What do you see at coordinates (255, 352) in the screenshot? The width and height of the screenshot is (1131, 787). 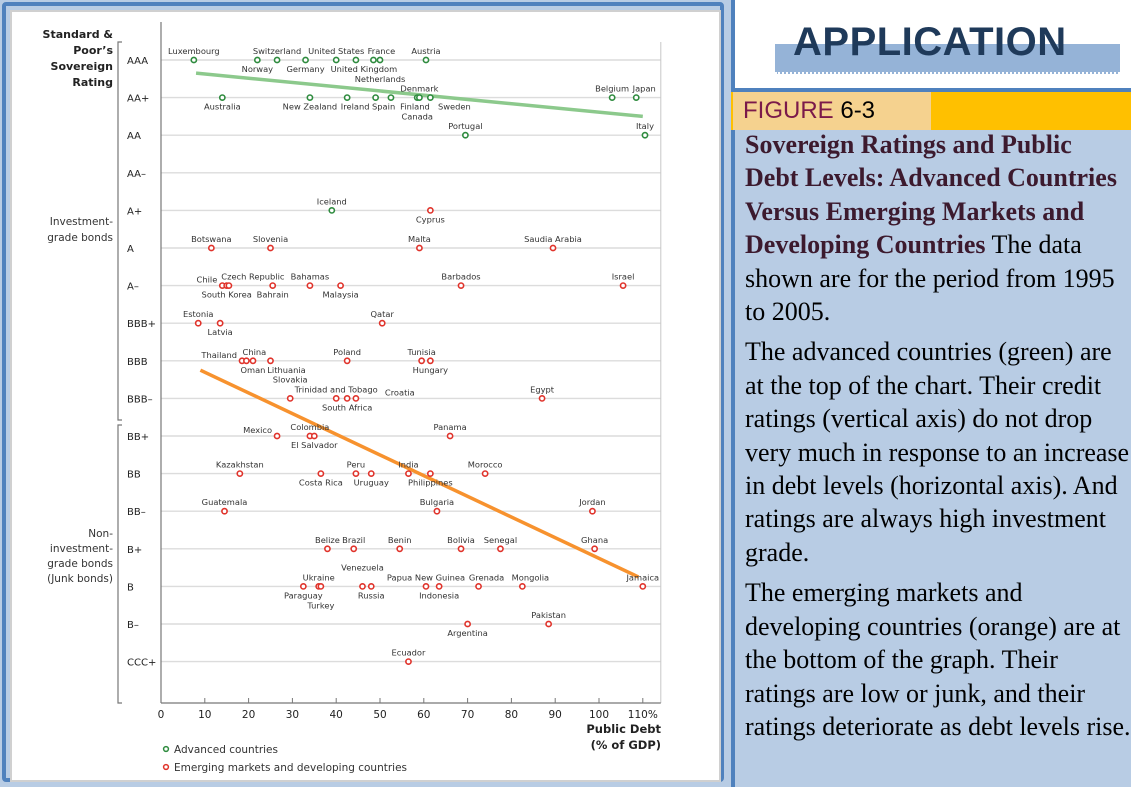 I see `data-point-label: China` at bounding box center [255, 352].